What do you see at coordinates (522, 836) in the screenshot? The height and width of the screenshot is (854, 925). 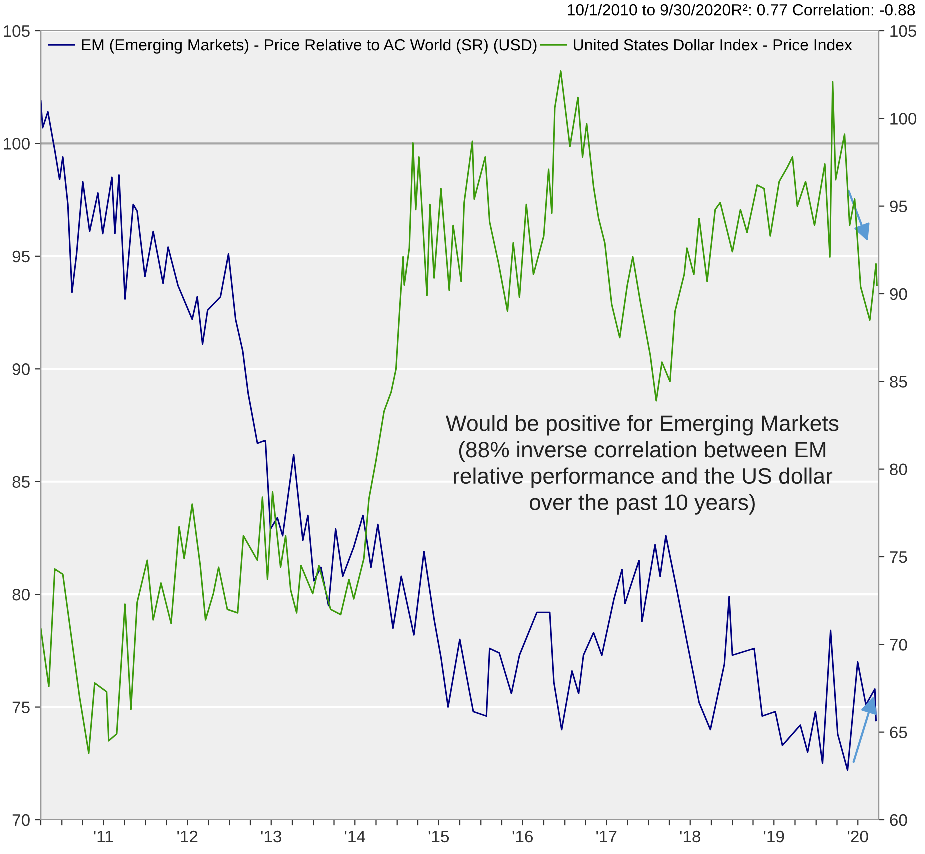 I see `x-tick-label: '16` at bounding box center [522, 836].